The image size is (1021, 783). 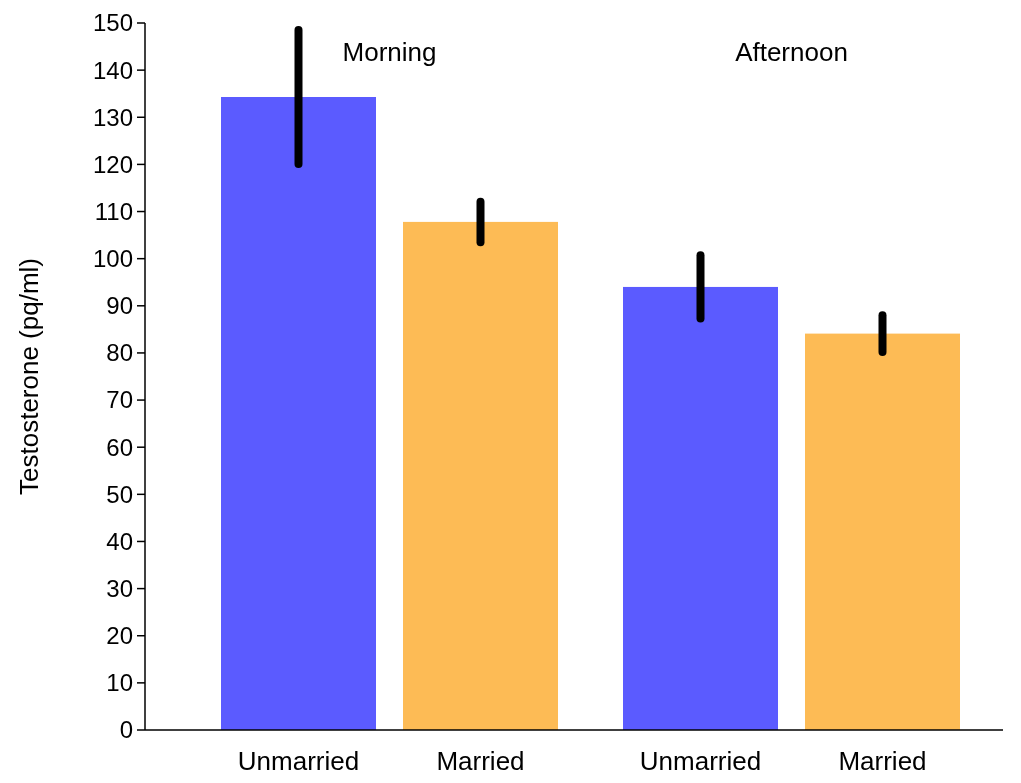 I want to click on y-tick-label: 40, so click(x=119, y=541).